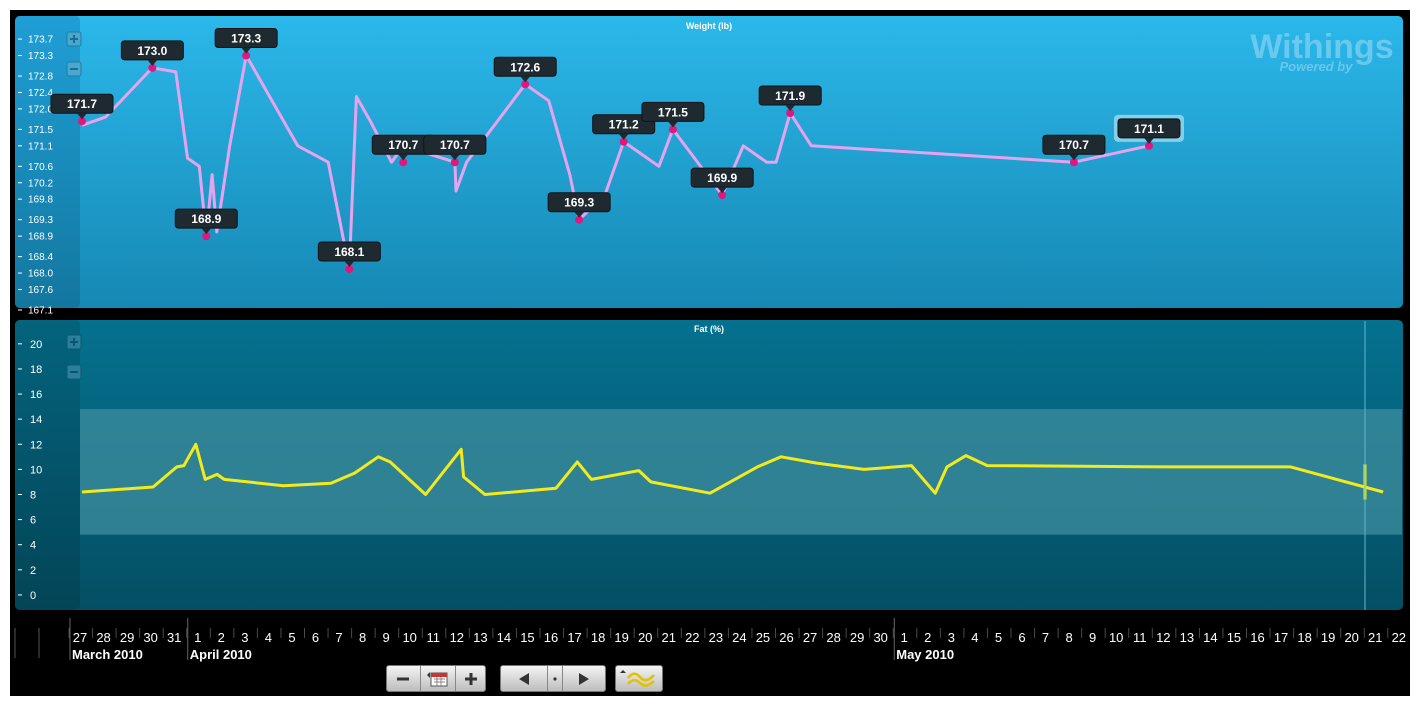  I want to click on weight-label-text: 171.5, so click(673, 112).